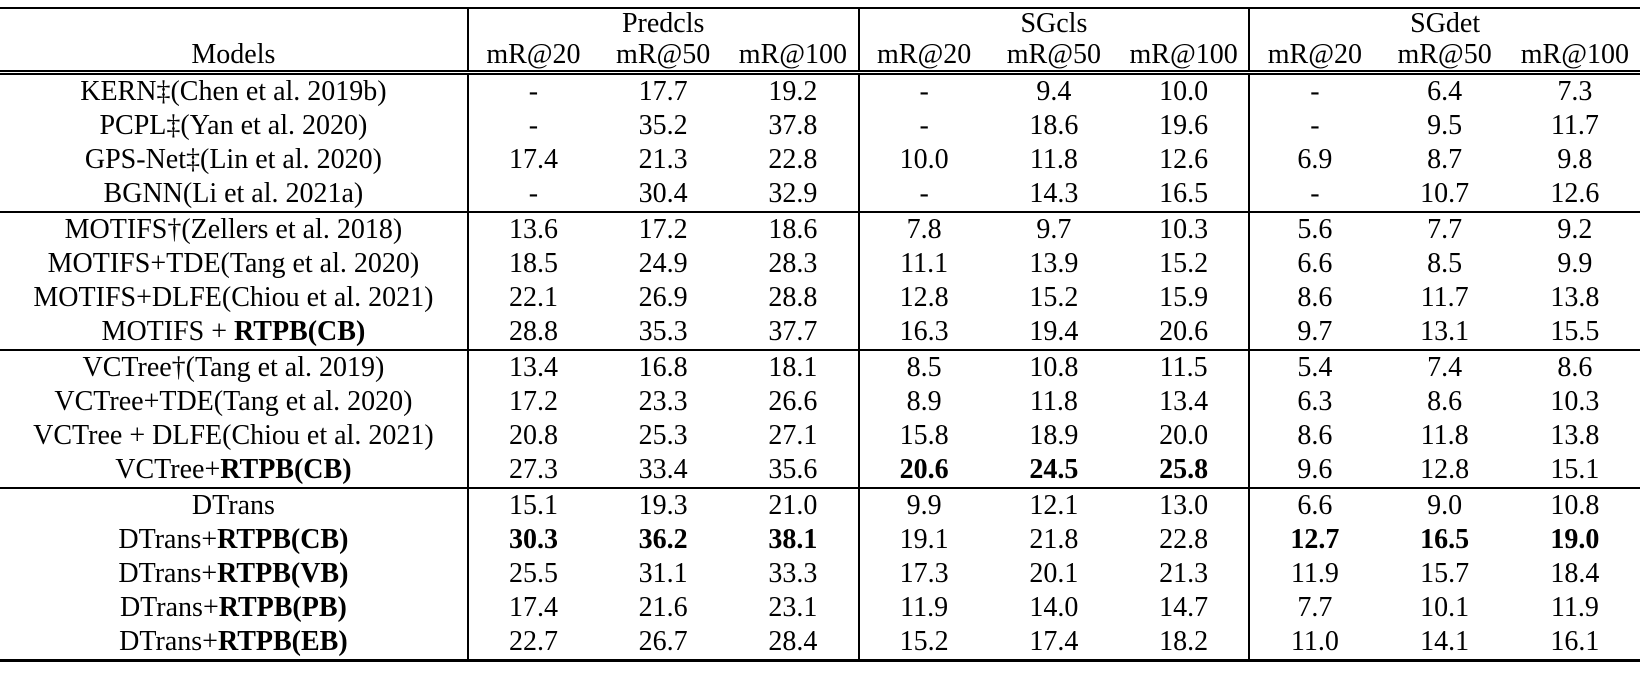 The height and width of the screenshot is (676, 1640). I want to click on metric-value-cell: 25.8, so click(1184, 469).